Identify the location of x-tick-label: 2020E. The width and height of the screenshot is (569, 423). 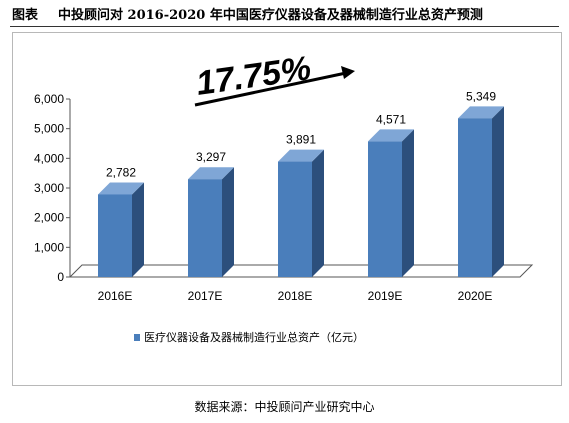
(475, 296).